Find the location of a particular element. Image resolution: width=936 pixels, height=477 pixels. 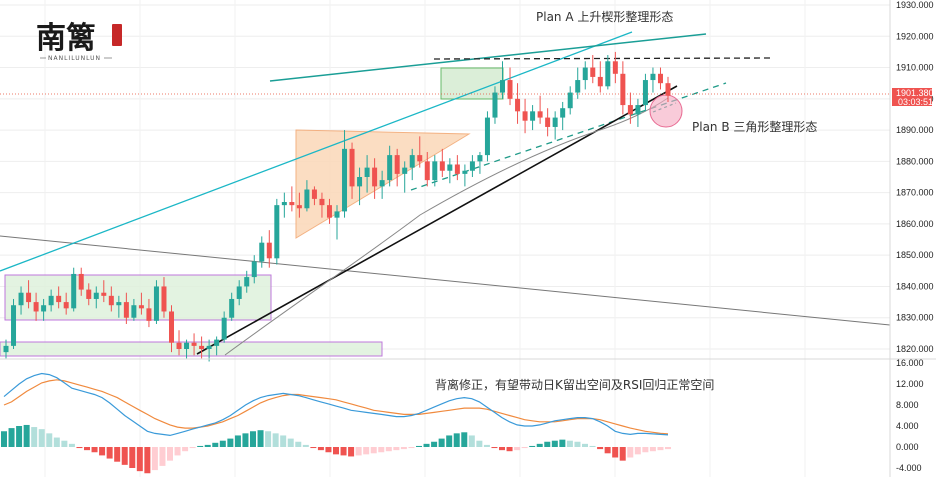

highlight-circle is located at coordinates (666, 111).